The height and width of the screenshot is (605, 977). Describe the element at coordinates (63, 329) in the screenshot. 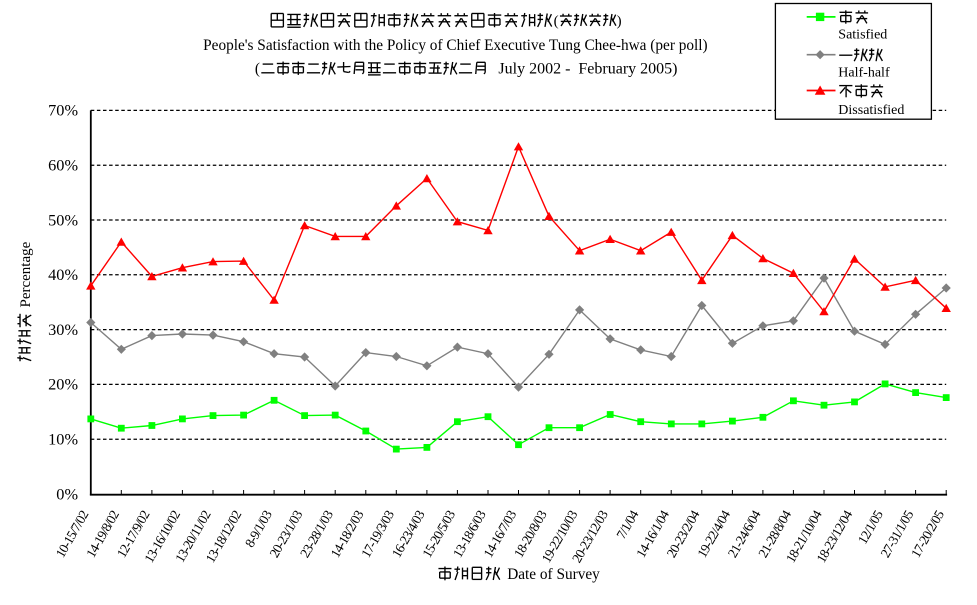

I see `svg-text: 30%` at that location.